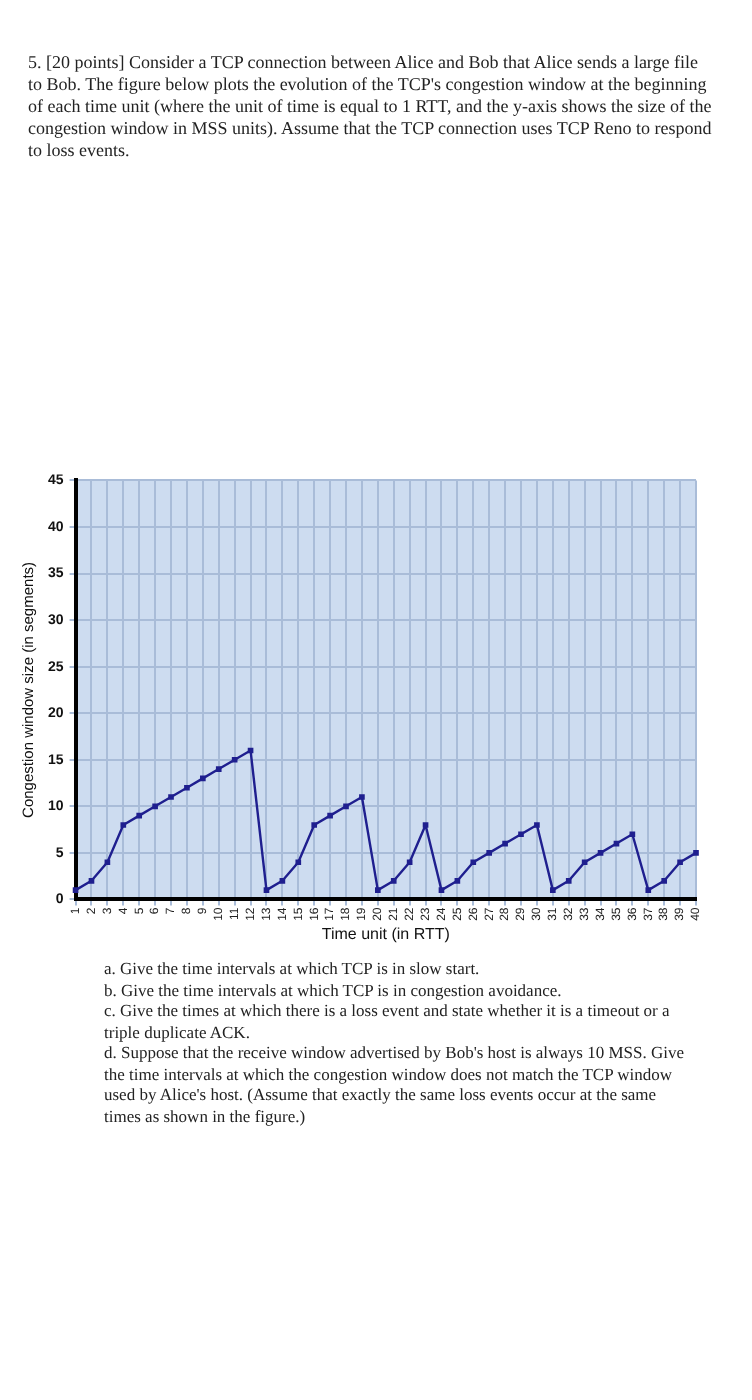 The height and width of the screenshot is (1400, 752). Describe the element at coordinates (370, 107) in the screenshot. I see `chart-title: 5. [20 points] Consider a TCP connection between Alice and Bob that Alice sends a large file to Bob. The figure below plots the evolution of the TCP's congestion window at the beginning of each time unit (where the unit of time is equal to 1 RTT, and the y-axis shows the size of the congestion window in MSS units). Assume that the TCP connection uses TCP Reno to respond to loss events.` at that location.